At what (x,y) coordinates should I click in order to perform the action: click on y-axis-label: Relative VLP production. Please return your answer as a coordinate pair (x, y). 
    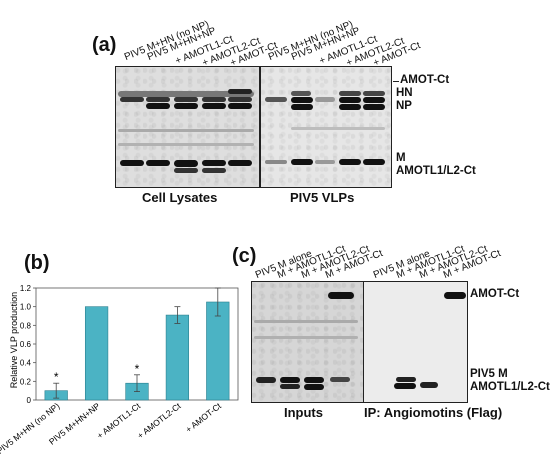
    Looking at the image, I should click on (14, 340).